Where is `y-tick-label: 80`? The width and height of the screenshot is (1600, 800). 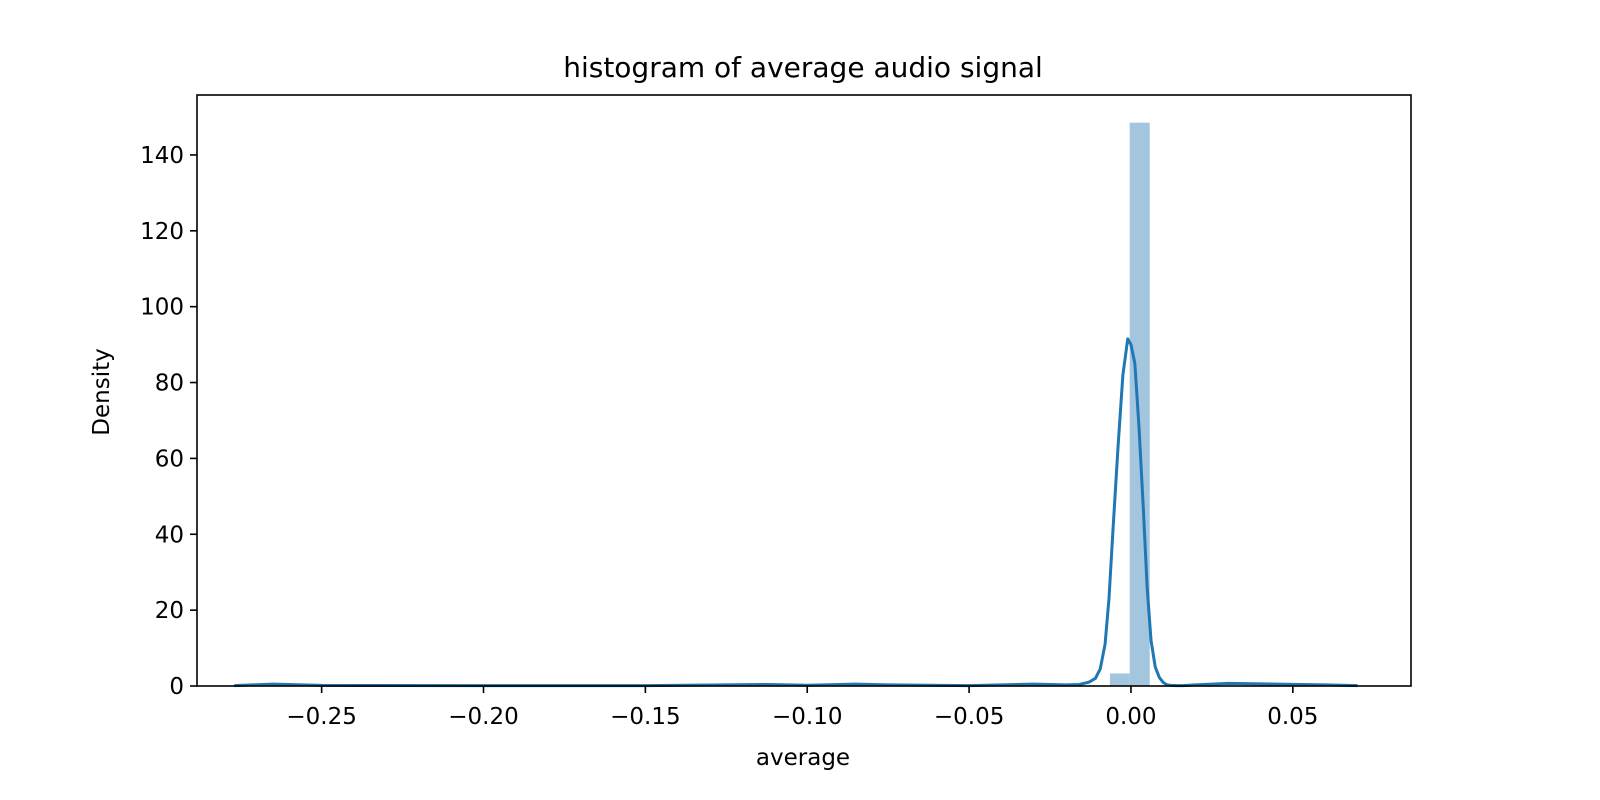
y-tick-label: 80 is located at coordinates (169, 384).